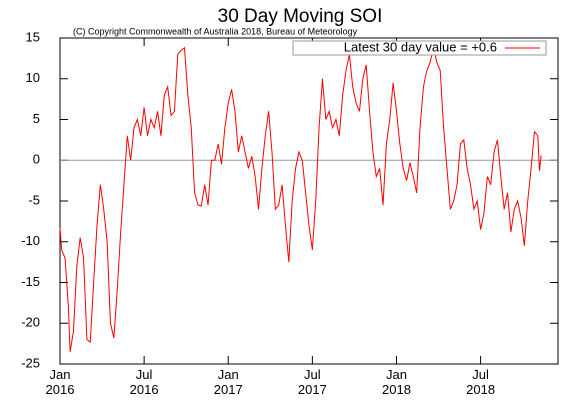  I want to click on x-tick-label: Jul 2016, so click(144, 382).